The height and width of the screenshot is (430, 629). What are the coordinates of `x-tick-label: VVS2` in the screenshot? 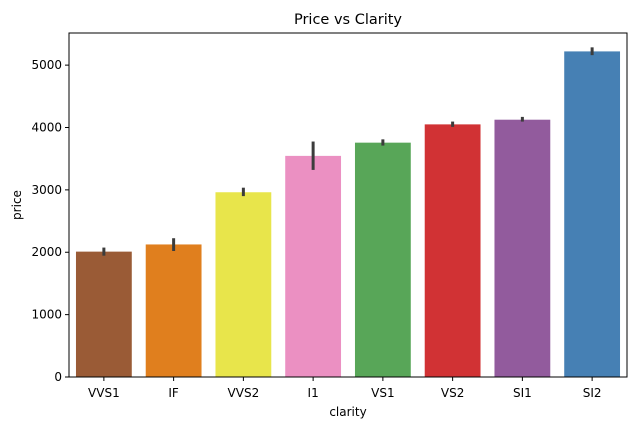 It's located at (244, 393).